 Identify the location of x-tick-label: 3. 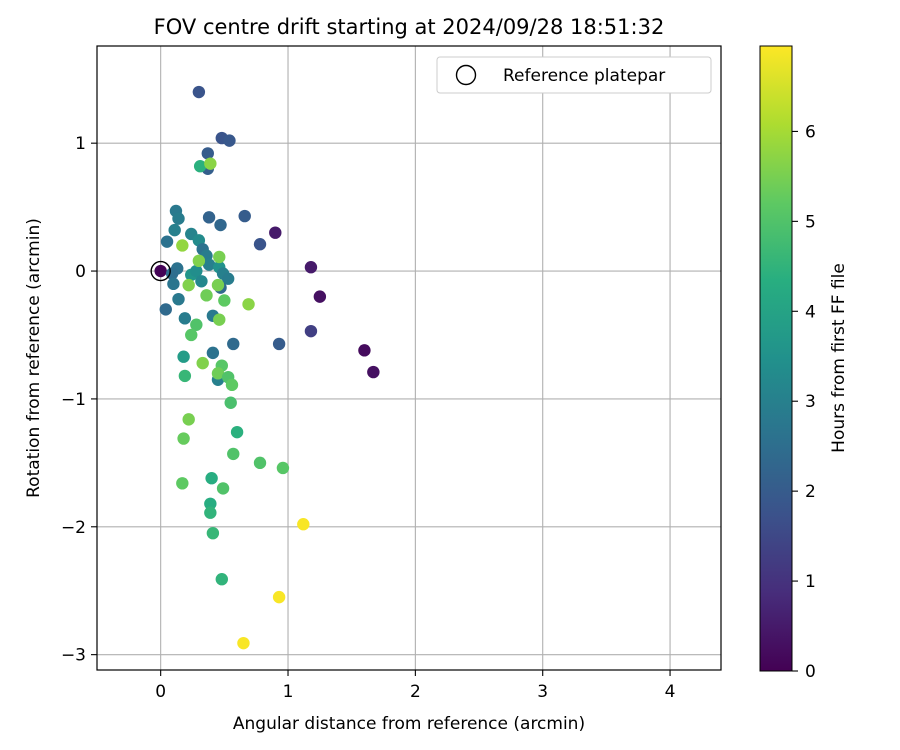
(542, 692).